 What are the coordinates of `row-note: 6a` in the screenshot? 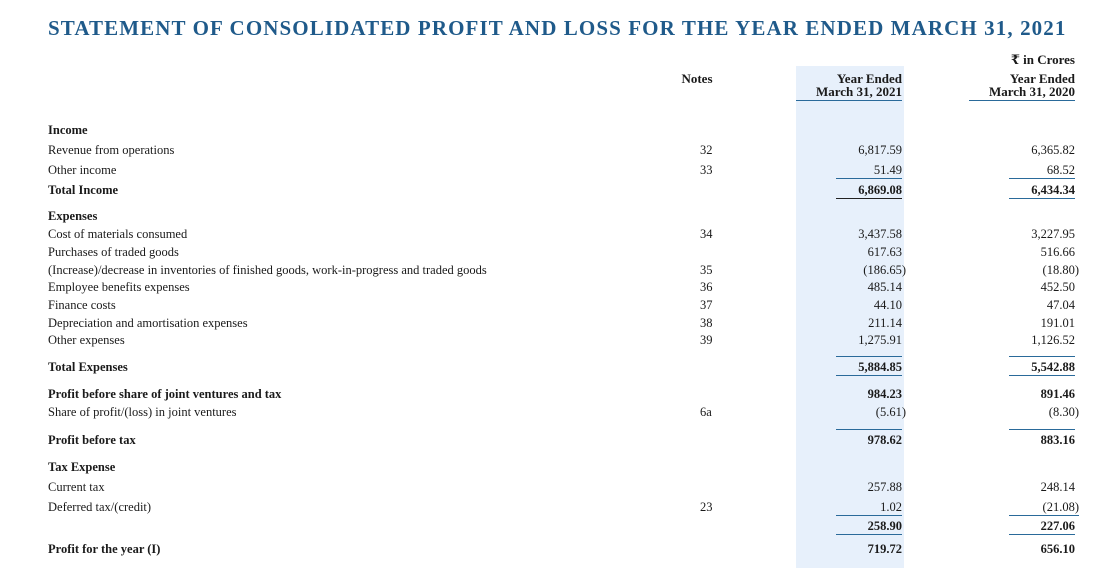 It's located at (706, 412).